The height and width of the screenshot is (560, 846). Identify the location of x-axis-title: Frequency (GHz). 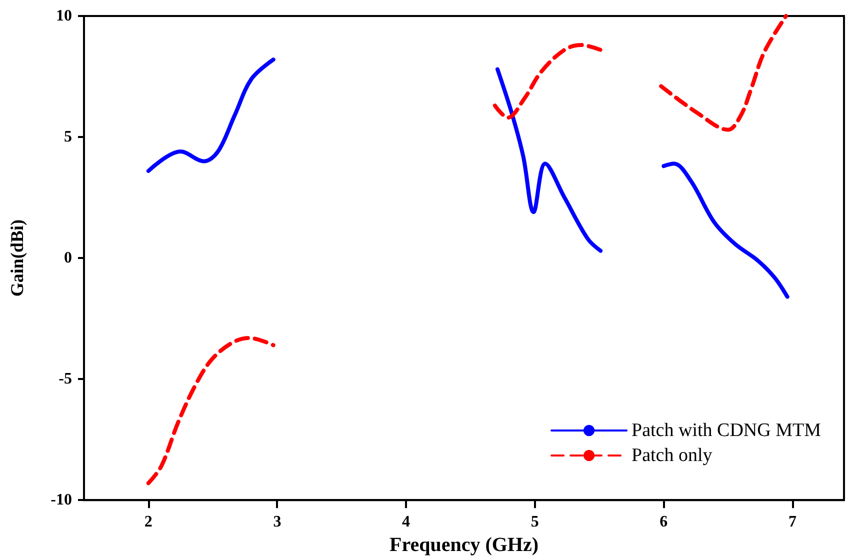
(464, 545).